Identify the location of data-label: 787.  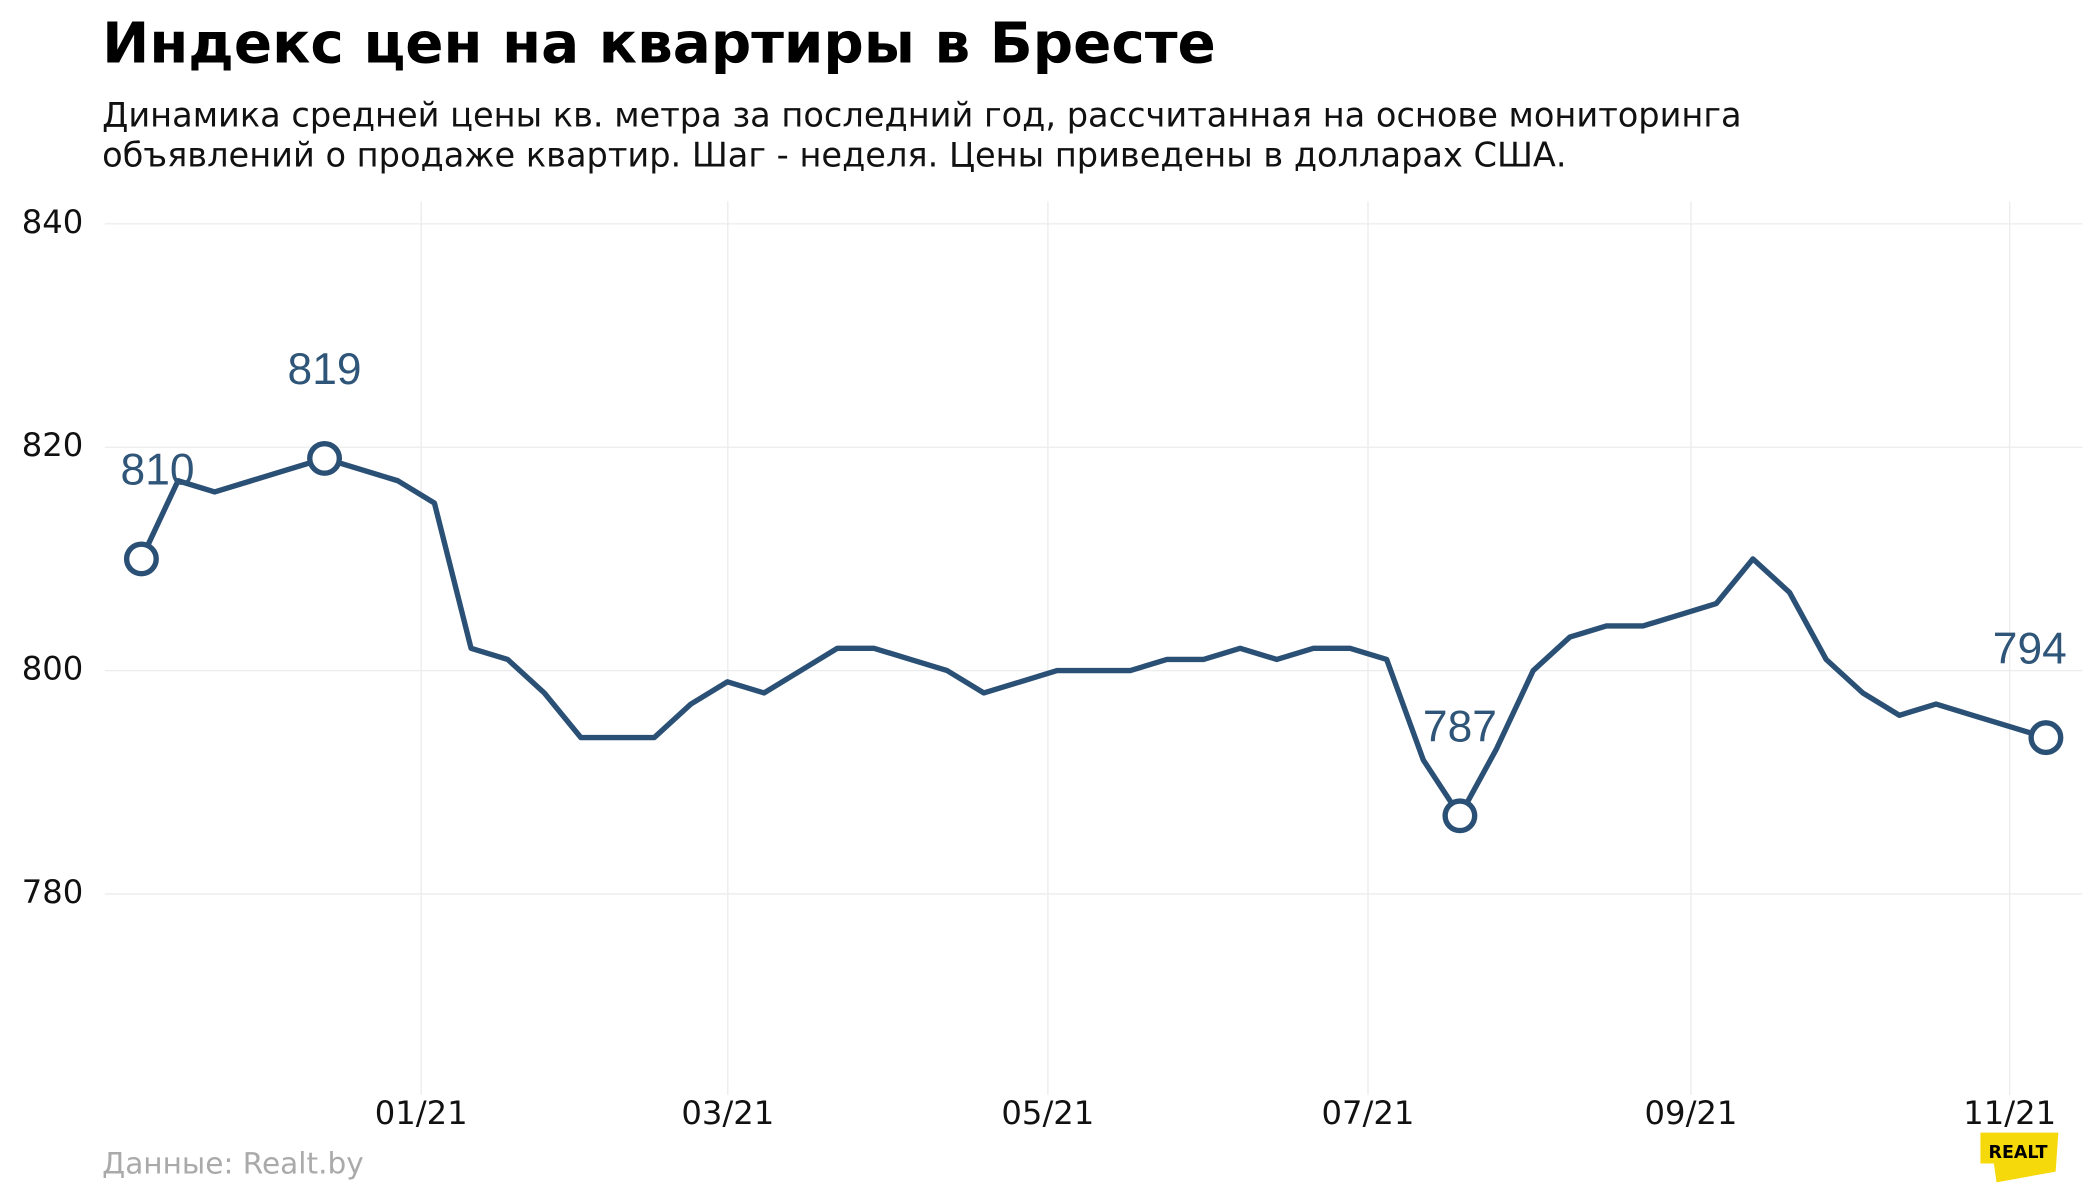
(1460, 727).